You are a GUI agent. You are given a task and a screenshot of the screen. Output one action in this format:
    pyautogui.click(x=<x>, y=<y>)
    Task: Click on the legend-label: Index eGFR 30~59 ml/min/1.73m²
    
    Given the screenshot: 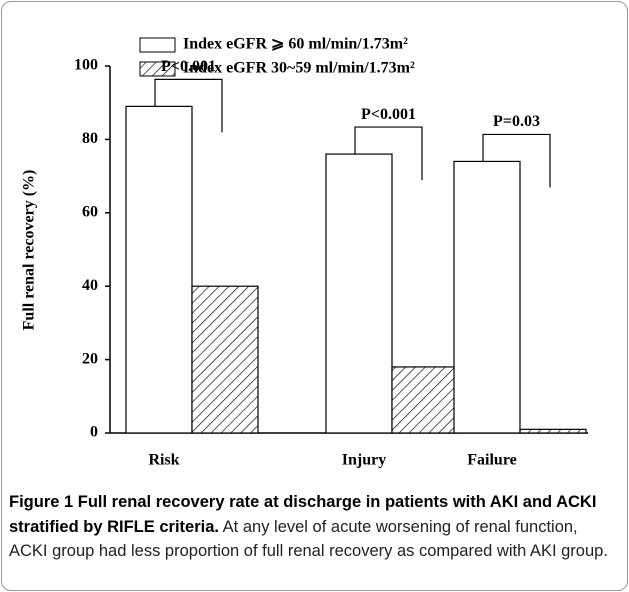 What is the action you would take?
    pyautogui.click(x=299, y=68)
    